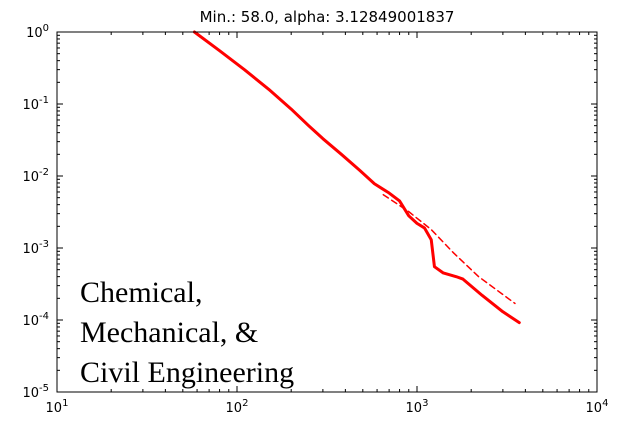 This screenshot has height=435, width=639. I want to click on y-tick-label: 10⁻³, so click(35, 248).